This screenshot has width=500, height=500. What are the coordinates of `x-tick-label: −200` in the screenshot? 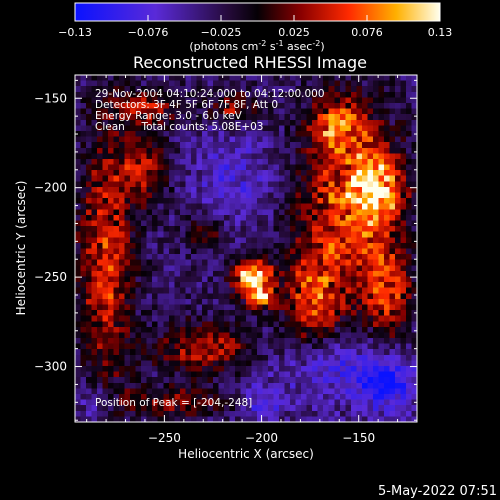 It's located at (261, 438).